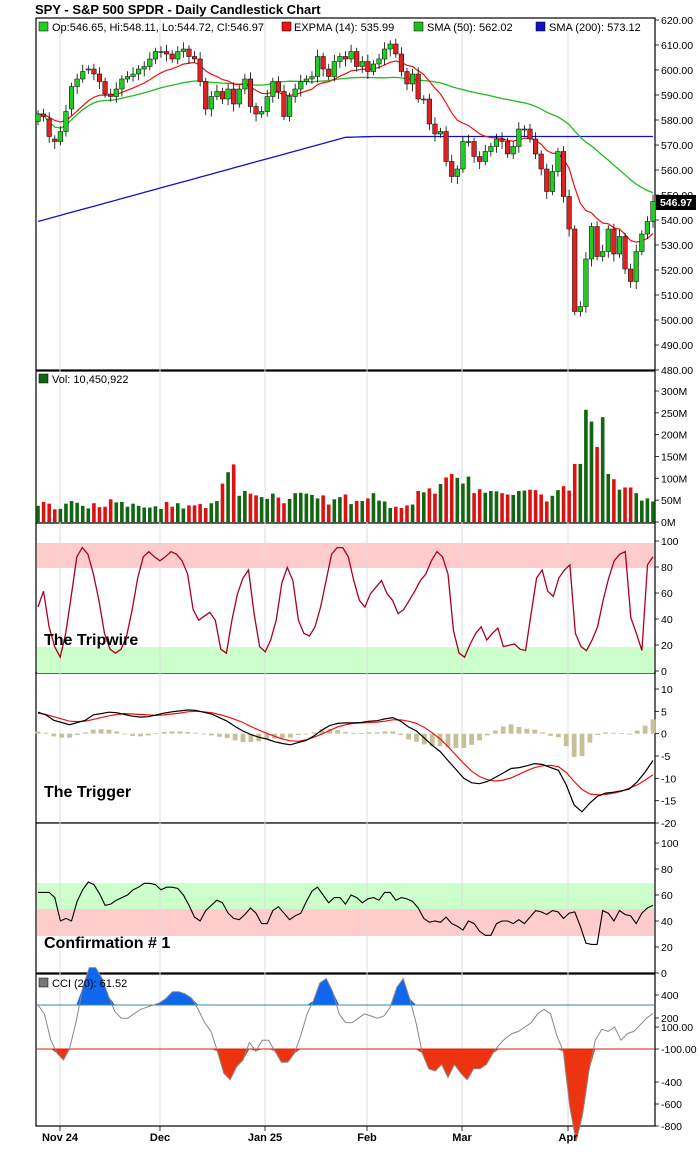 The width and height of the screenshot is (700, 1171). I want to click on price-tick-label: 540.00, so click(677, 221).